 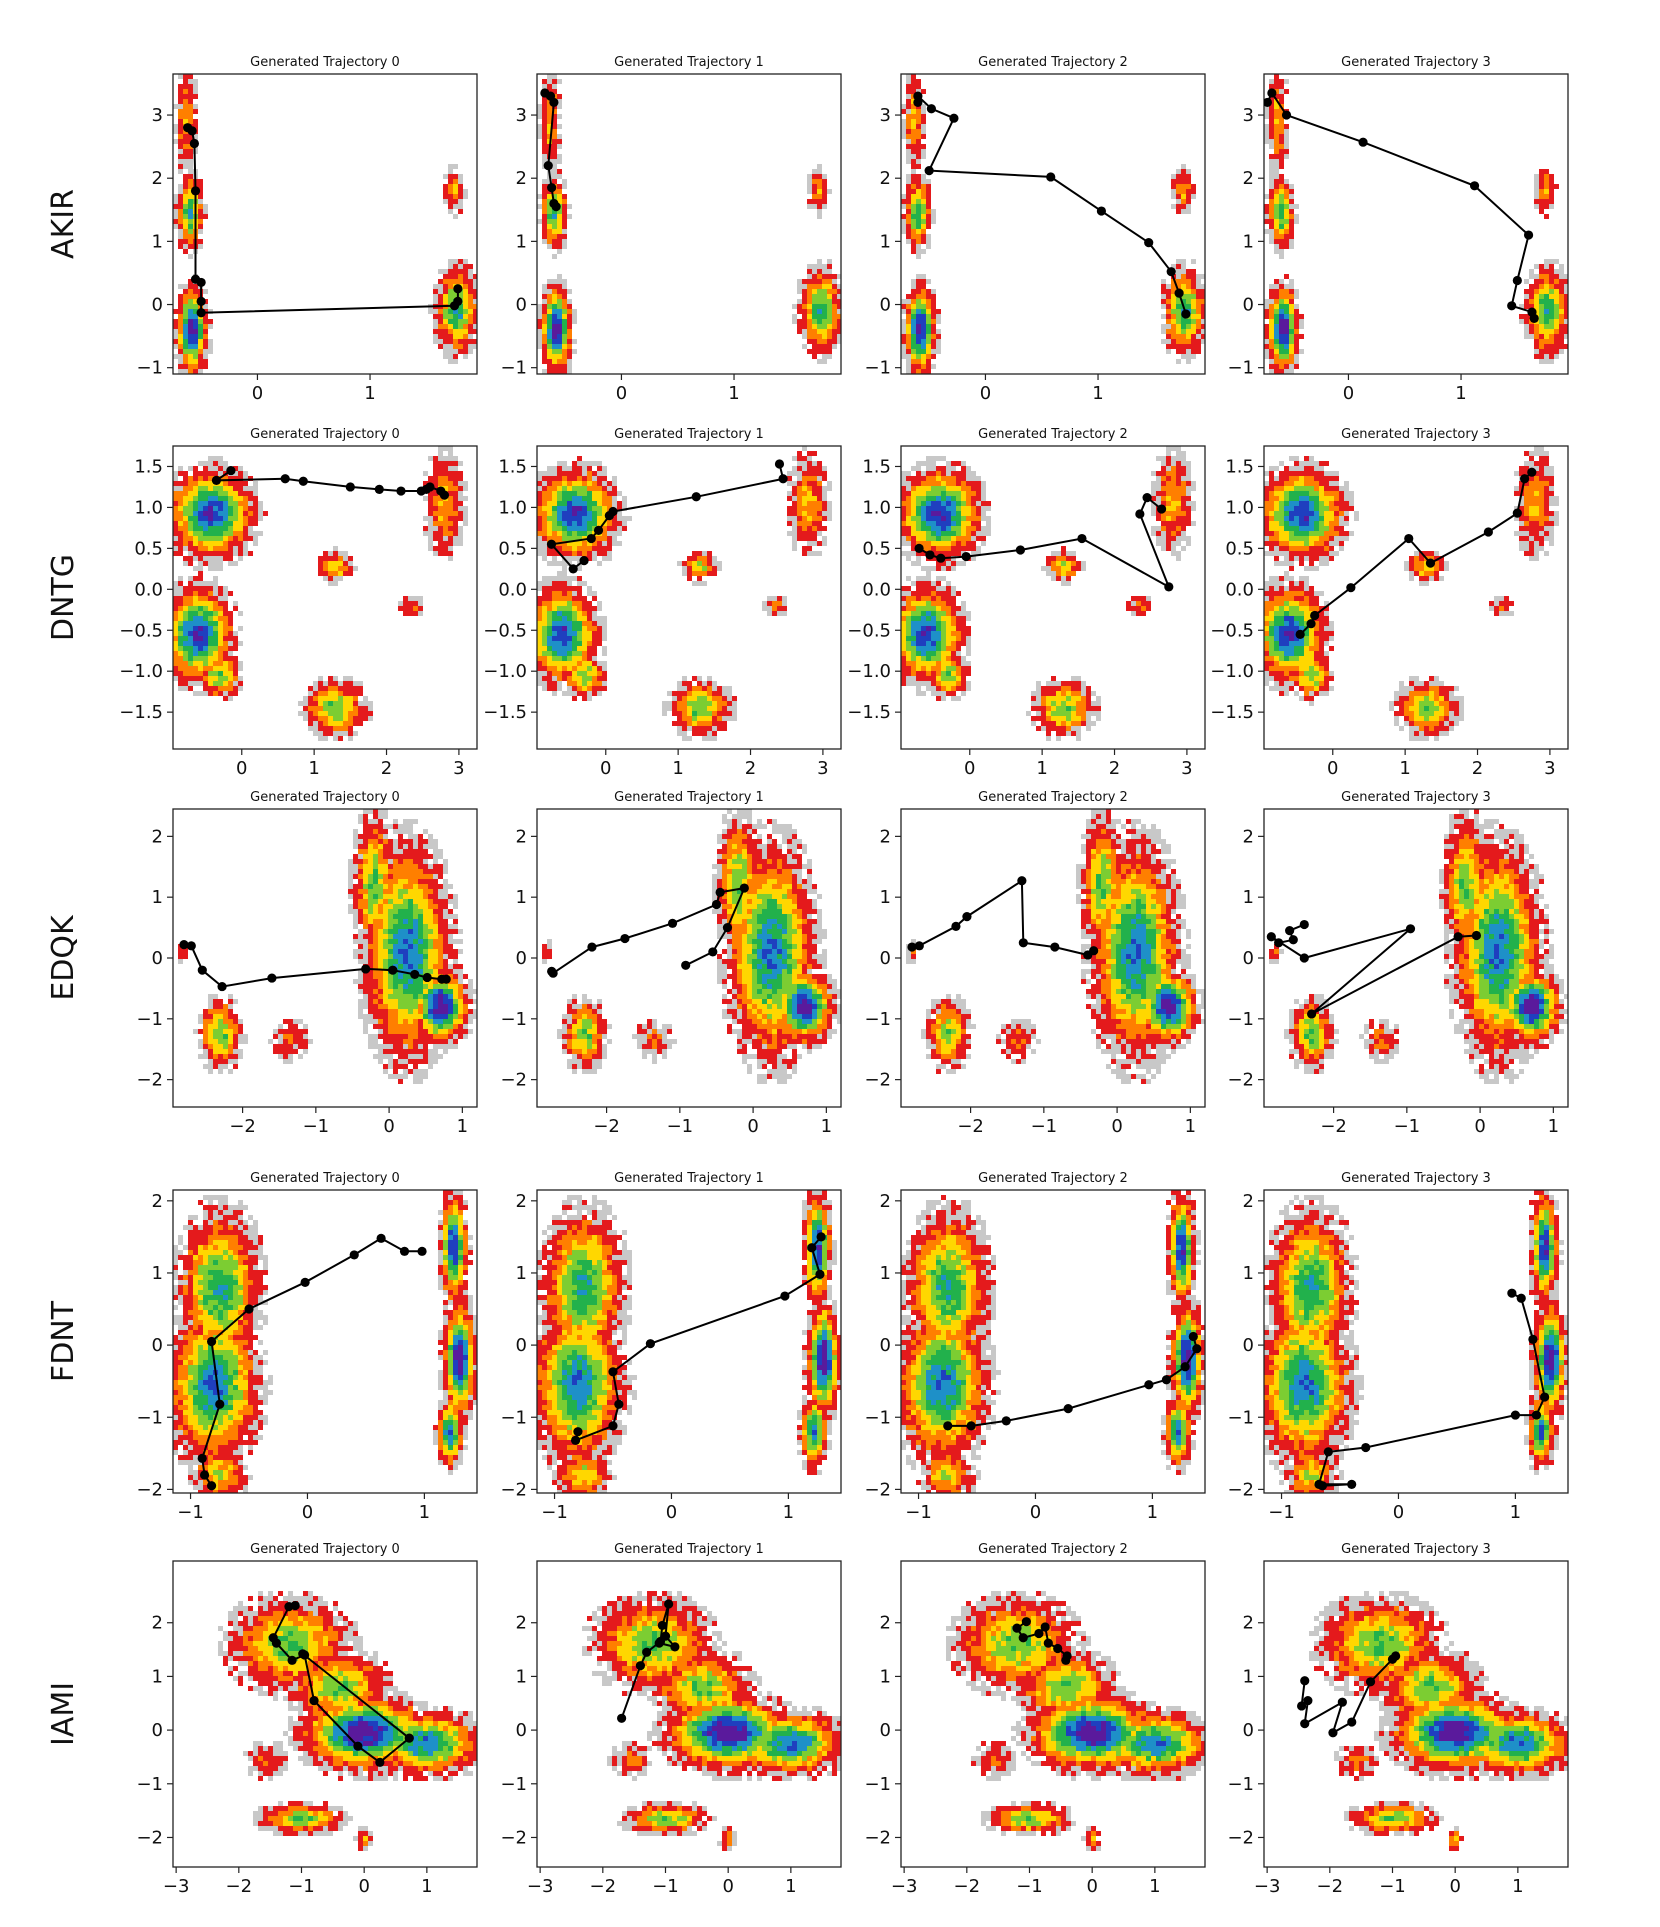 What do you see at coordinates (1232, 671) in the screenshot?
I see `y-tick-label: −1.0` at bounding box center [1232, 671].